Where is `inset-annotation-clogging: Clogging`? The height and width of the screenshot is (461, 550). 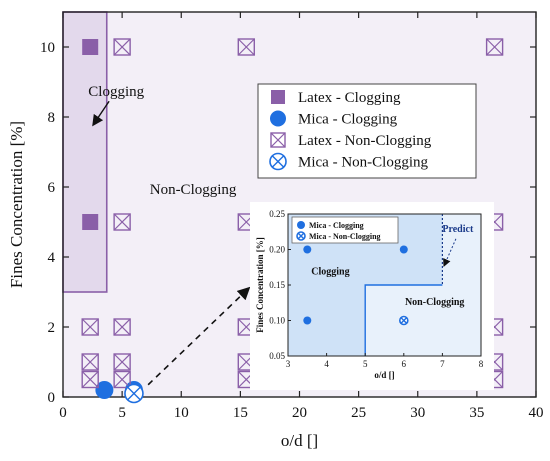
inset-annotation-clogging: Clogging is located at coordinates (330, 271).